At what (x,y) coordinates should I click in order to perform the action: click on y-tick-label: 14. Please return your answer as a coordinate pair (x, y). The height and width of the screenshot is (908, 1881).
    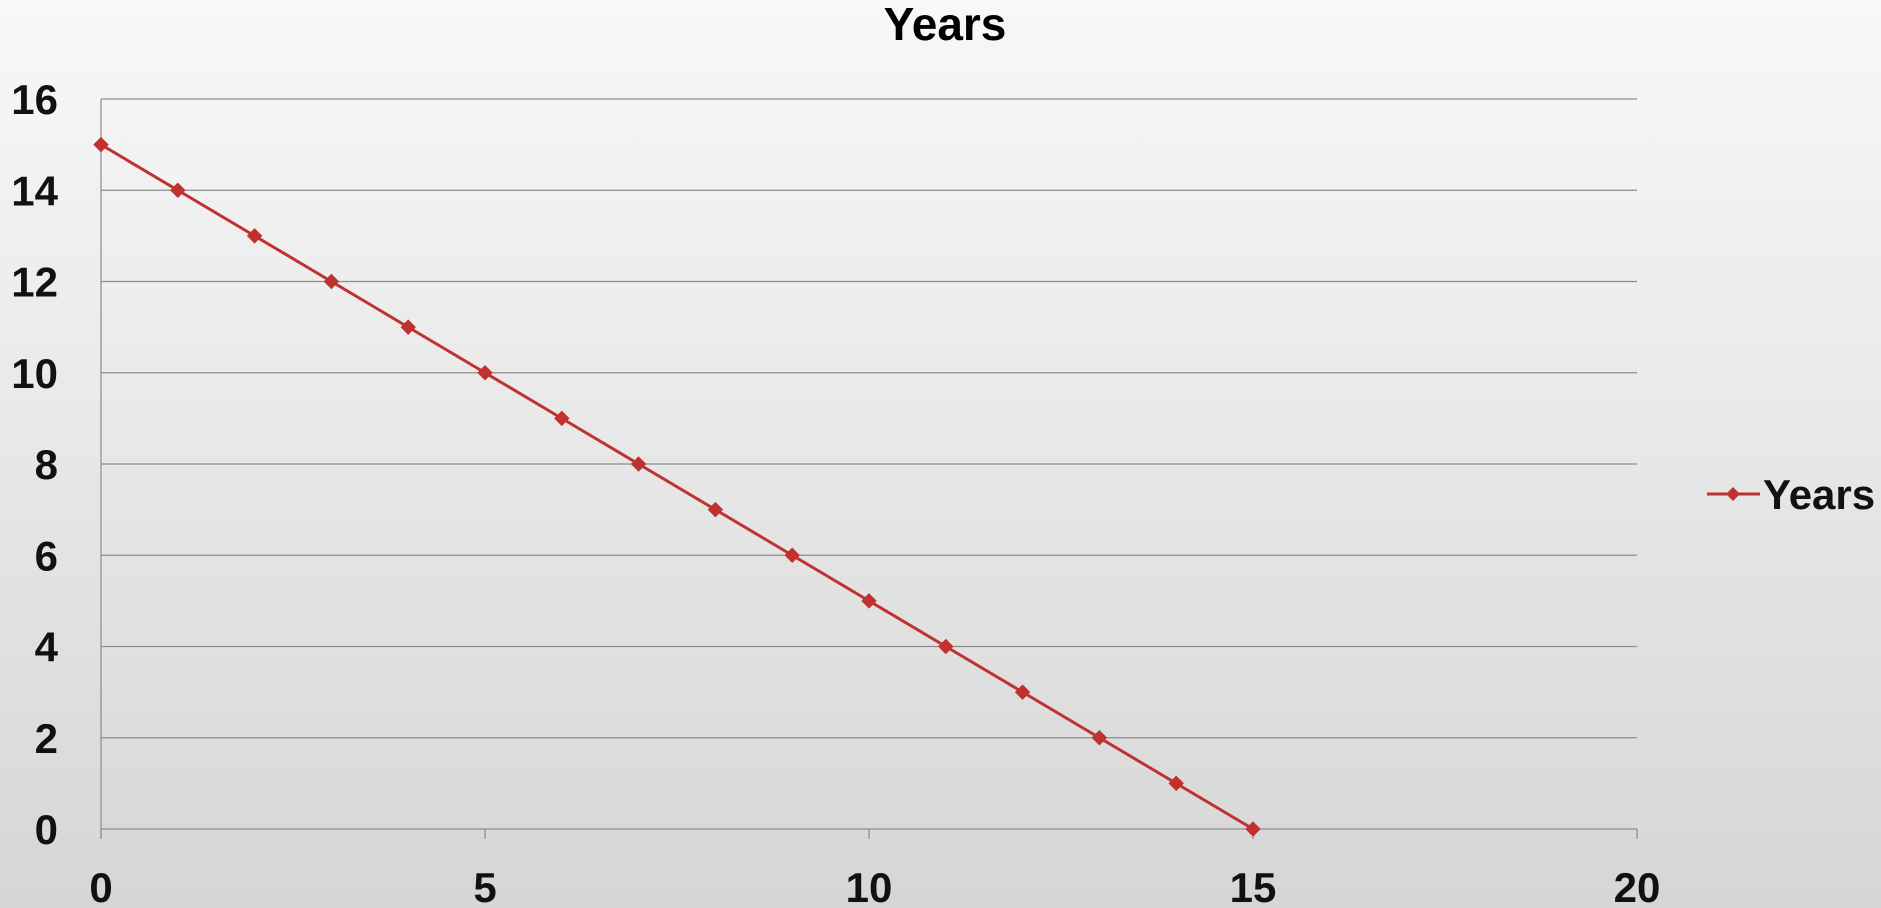
    Looking at the image, I should click on (34, 190).